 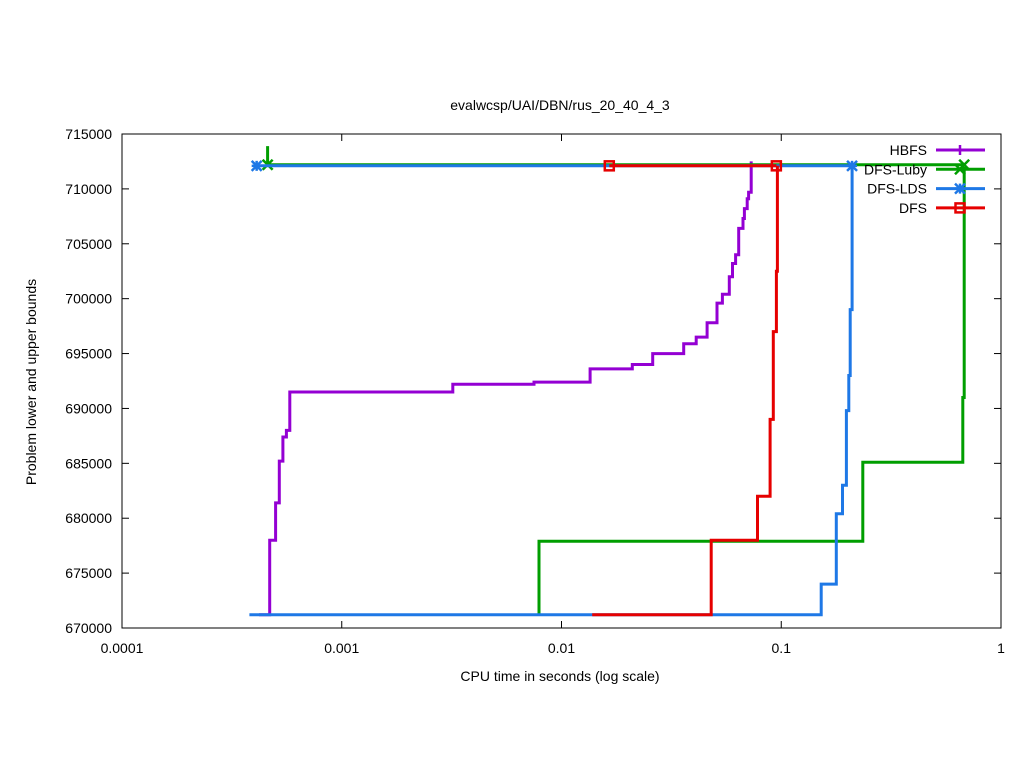 What do you see at coordinates (122, 648) in the screenshot?
I see `x-tick-label: 0.0001` at bounding box center [122, 648].